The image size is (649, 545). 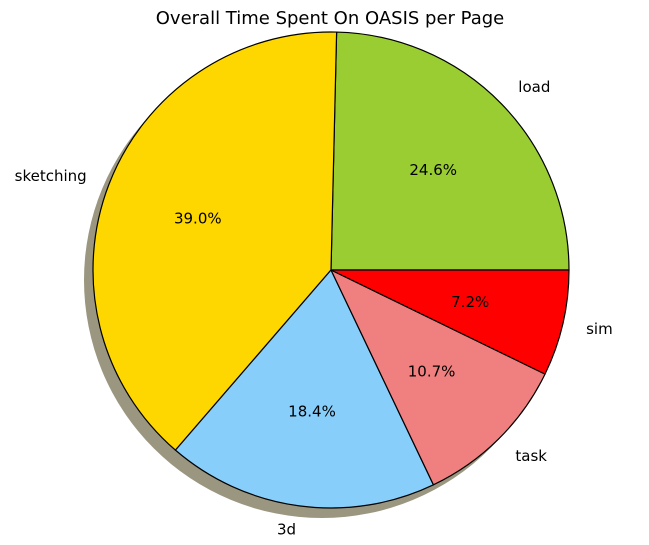 What do you see at coordinates (433, 170) in the screenshot?
I see `slice-percent-load: 24.6%` at bounding box center [433, 170].